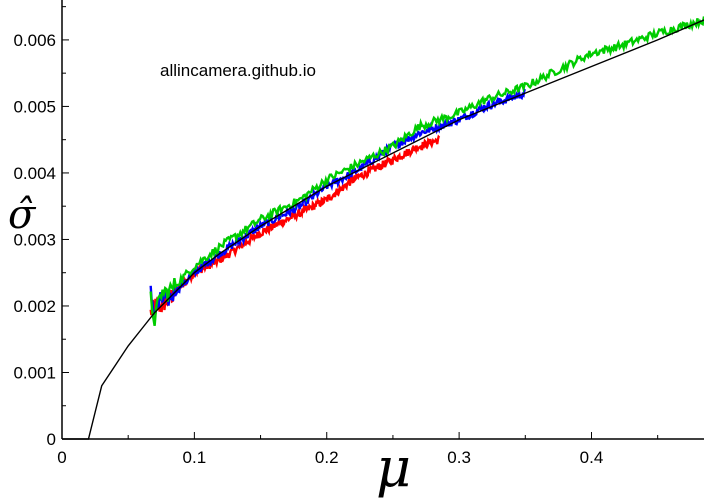  I want to click on watermark: allincamera.github.io, so click(238, 70).